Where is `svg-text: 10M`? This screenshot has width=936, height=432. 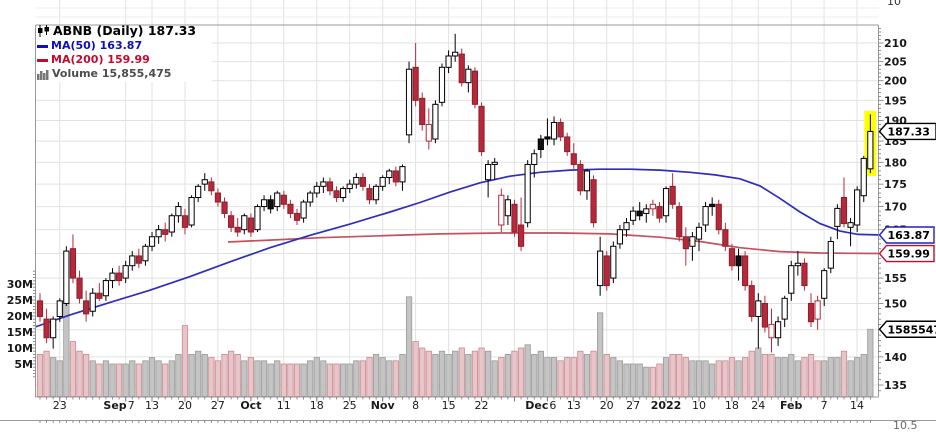 svg-text: 10M is located at coordinates (20, 348).